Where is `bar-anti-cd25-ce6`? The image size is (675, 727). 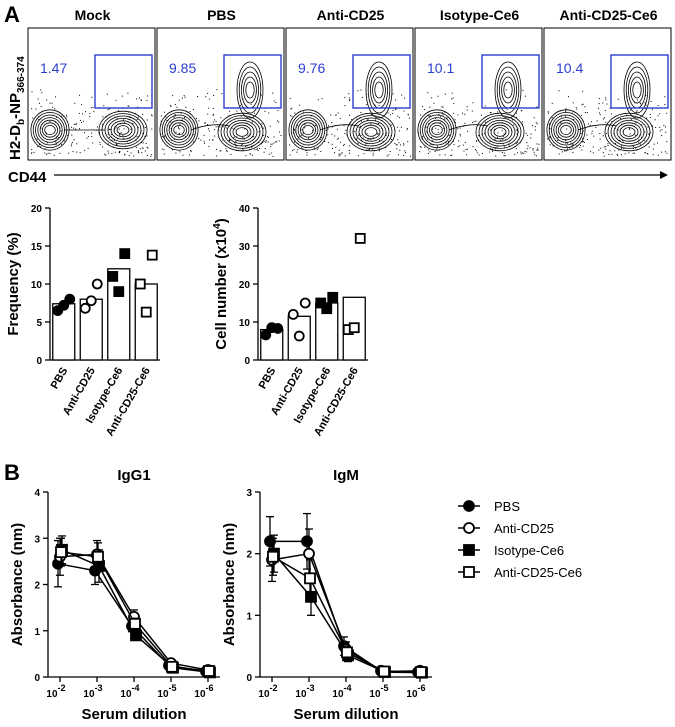
bar-anti-cd25-ce6 is located at coordinates (146, 322).